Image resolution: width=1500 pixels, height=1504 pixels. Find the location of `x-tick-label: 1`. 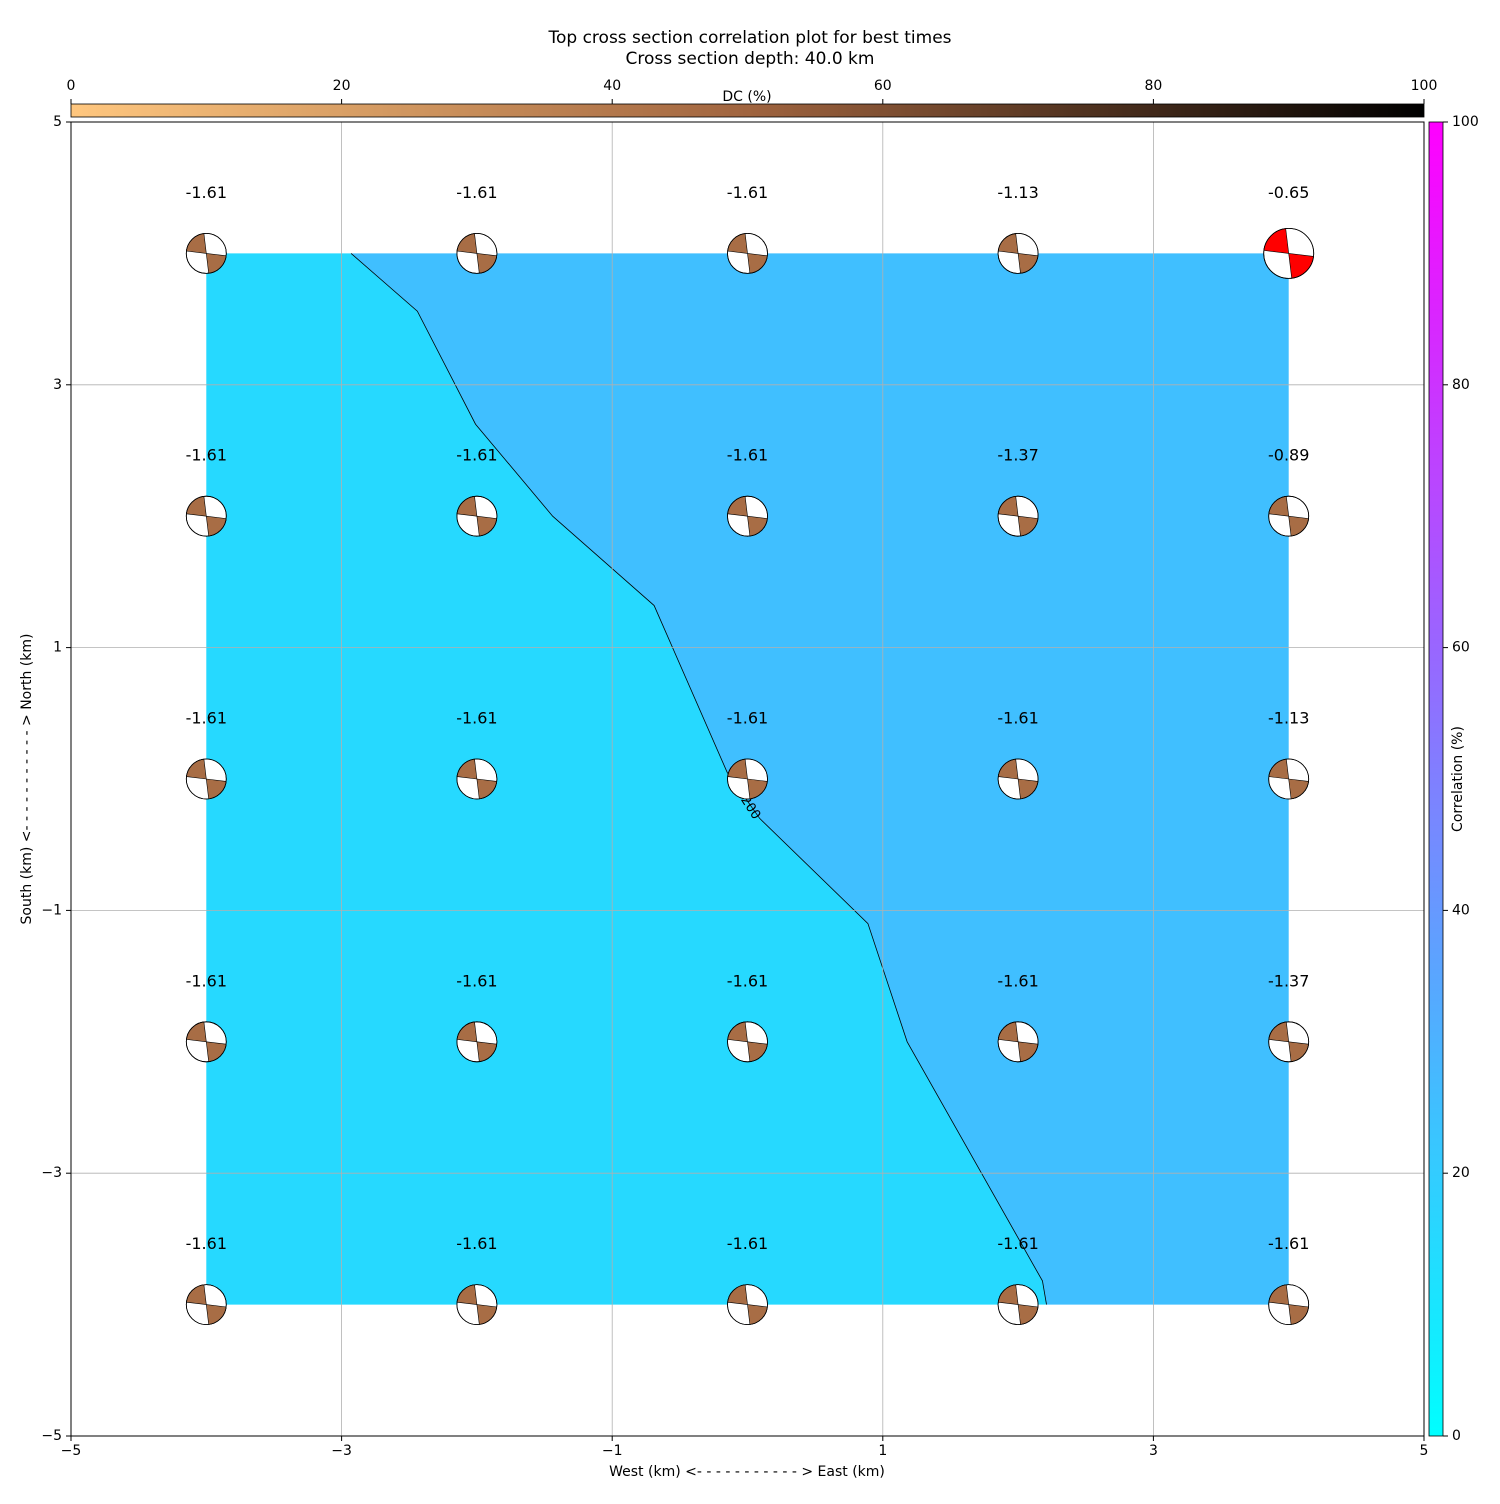

x-tick-label: 1 is located at coordinates (882, 1451).